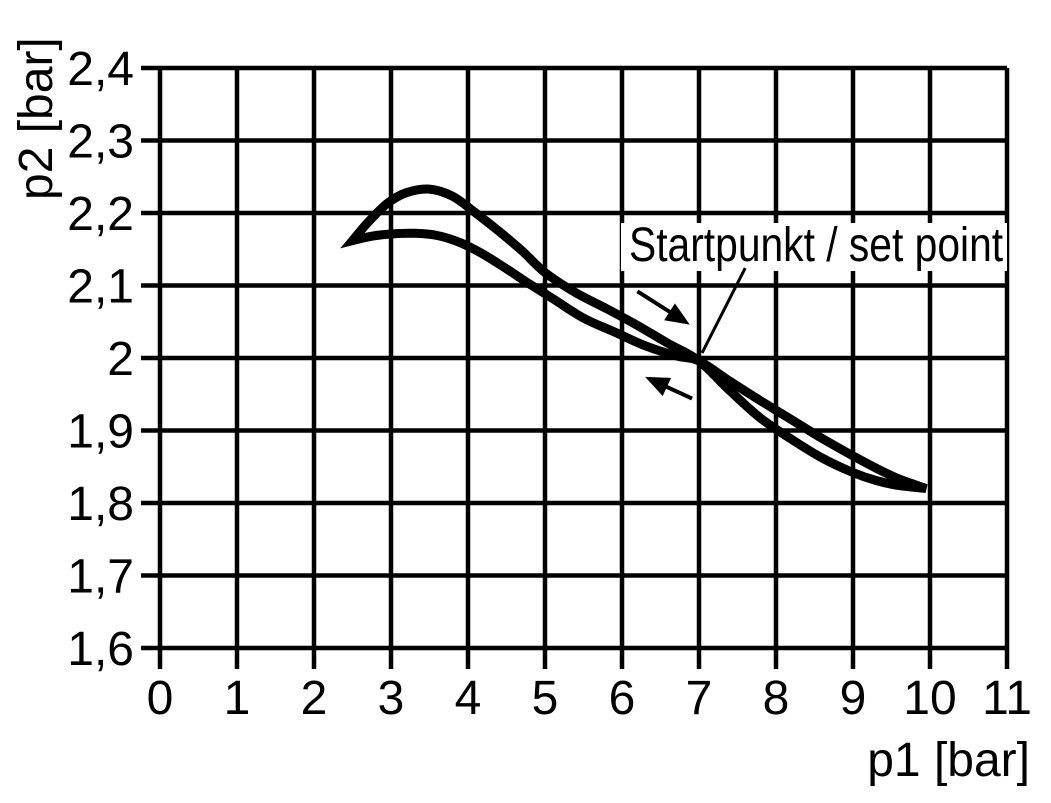 This screenshot has width=1051, height=803. What do you see at coordinates (723, 310) in the screenshot?
I see `set-point-leader-line` at bounding box center [723, 310].